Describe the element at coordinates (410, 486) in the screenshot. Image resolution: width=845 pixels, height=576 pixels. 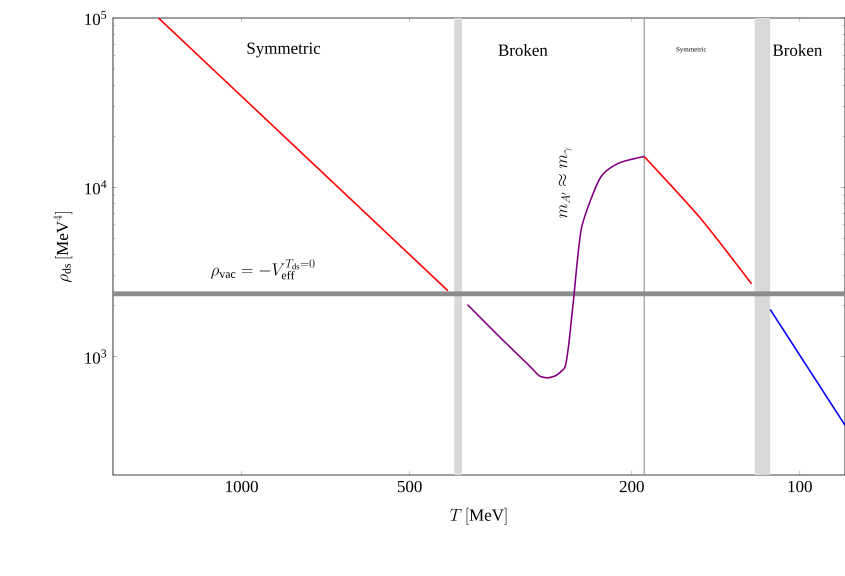
I see `x-tick-label: 500` at that location.